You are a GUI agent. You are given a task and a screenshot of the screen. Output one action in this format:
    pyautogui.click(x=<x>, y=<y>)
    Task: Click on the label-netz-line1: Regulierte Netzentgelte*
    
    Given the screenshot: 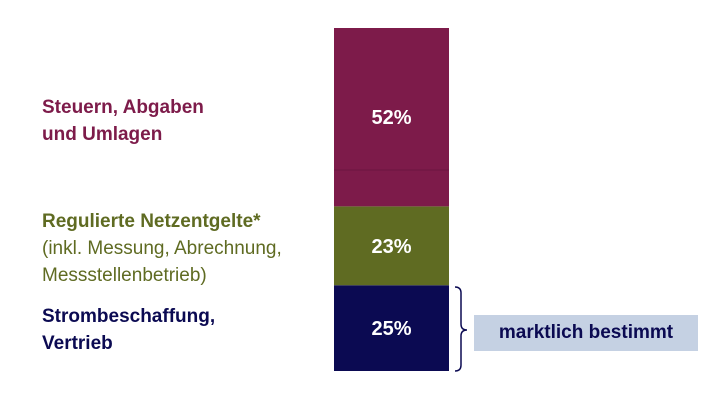 What is the action you would take?
    pyautogui.click(x=151, y=221)
    